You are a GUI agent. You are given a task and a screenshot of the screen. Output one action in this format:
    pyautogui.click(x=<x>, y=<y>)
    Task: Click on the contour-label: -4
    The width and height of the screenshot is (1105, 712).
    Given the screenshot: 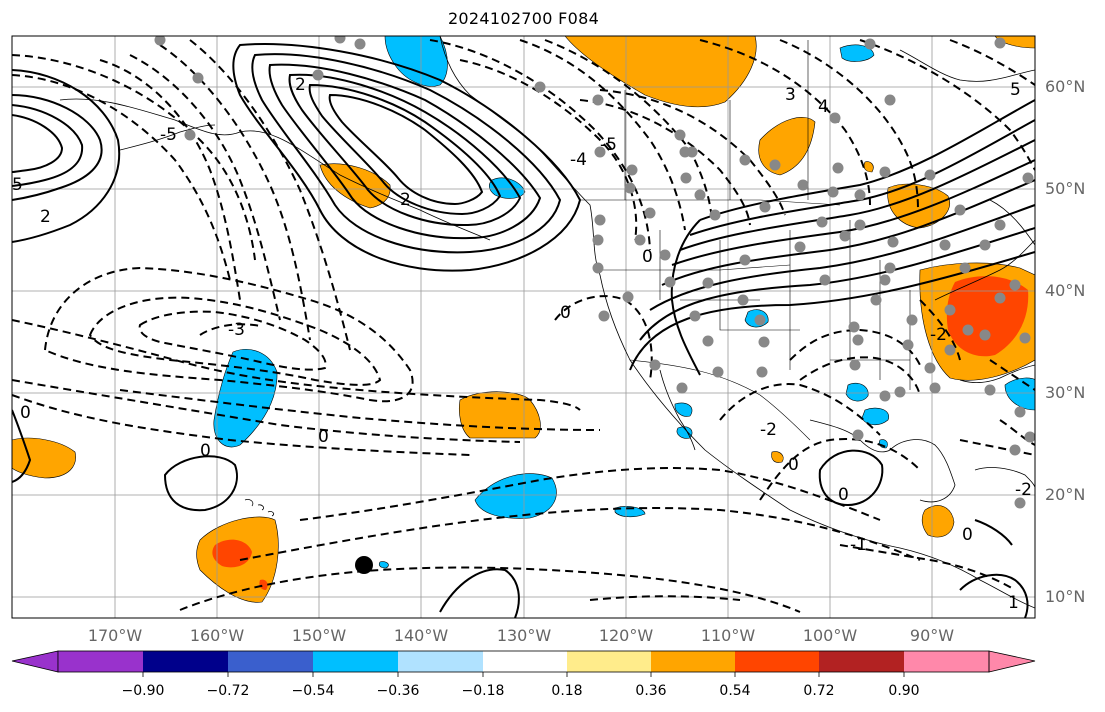 What is the action you would take?
    pyautogui.click(x=578, y=160)
    